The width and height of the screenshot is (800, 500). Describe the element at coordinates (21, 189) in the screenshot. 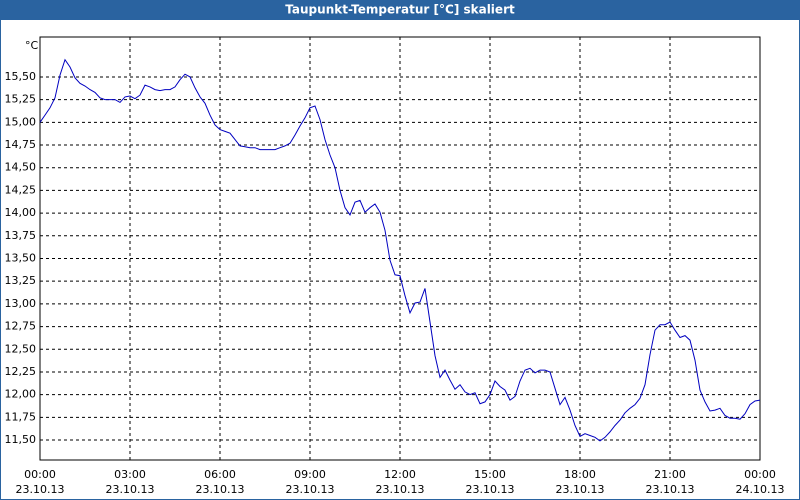

I see `y-tick-label: 14,25` at that location.